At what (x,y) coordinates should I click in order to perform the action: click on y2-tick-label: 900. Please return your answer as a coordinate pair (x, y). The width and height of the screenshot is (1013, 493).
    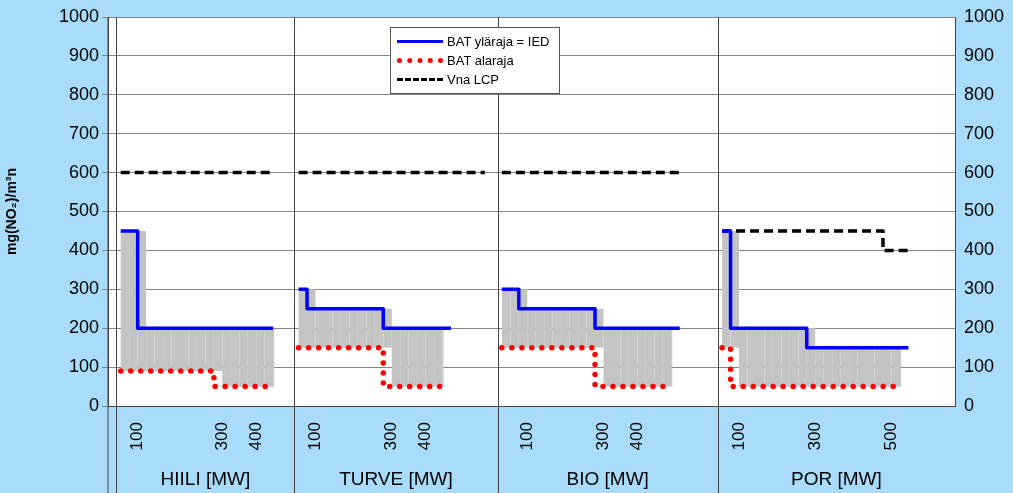
    Looking at the image, I should click on (979, 54).